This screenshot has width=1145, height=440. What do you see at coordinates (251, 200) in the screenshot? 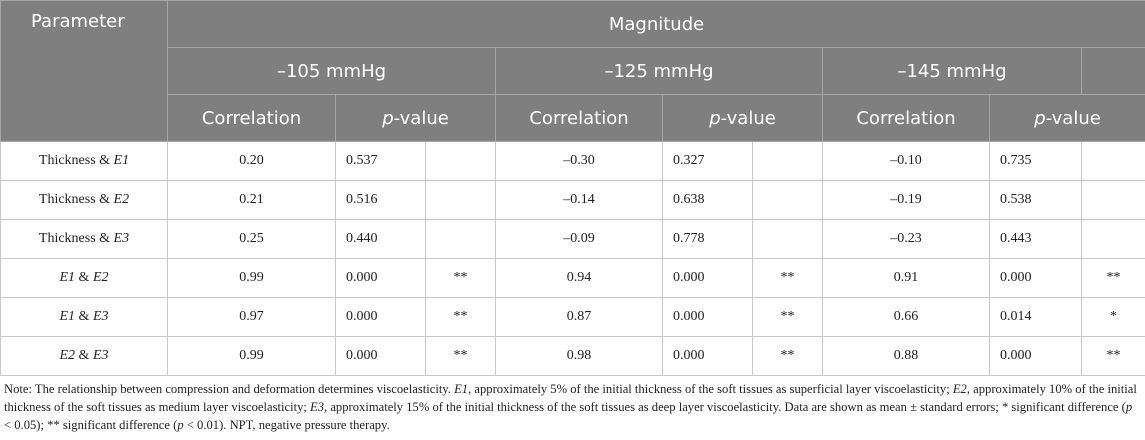
I see `correlation-cell: 0.21` at bounding box center [251, 200].